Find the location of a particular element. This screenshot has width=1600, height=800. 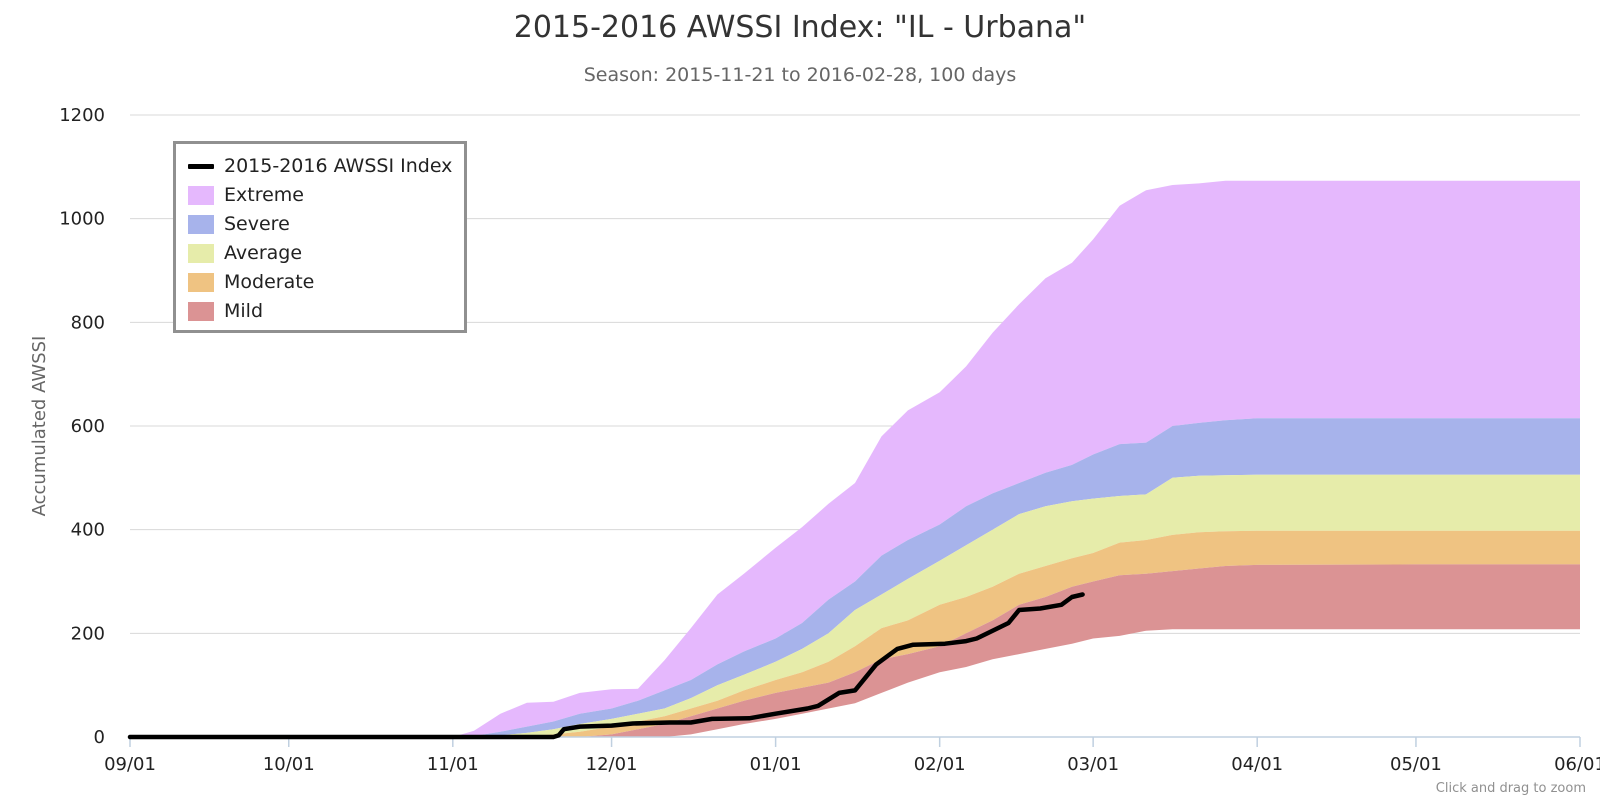

legend-item-mild: Mild is located at coordinates (225, 311).